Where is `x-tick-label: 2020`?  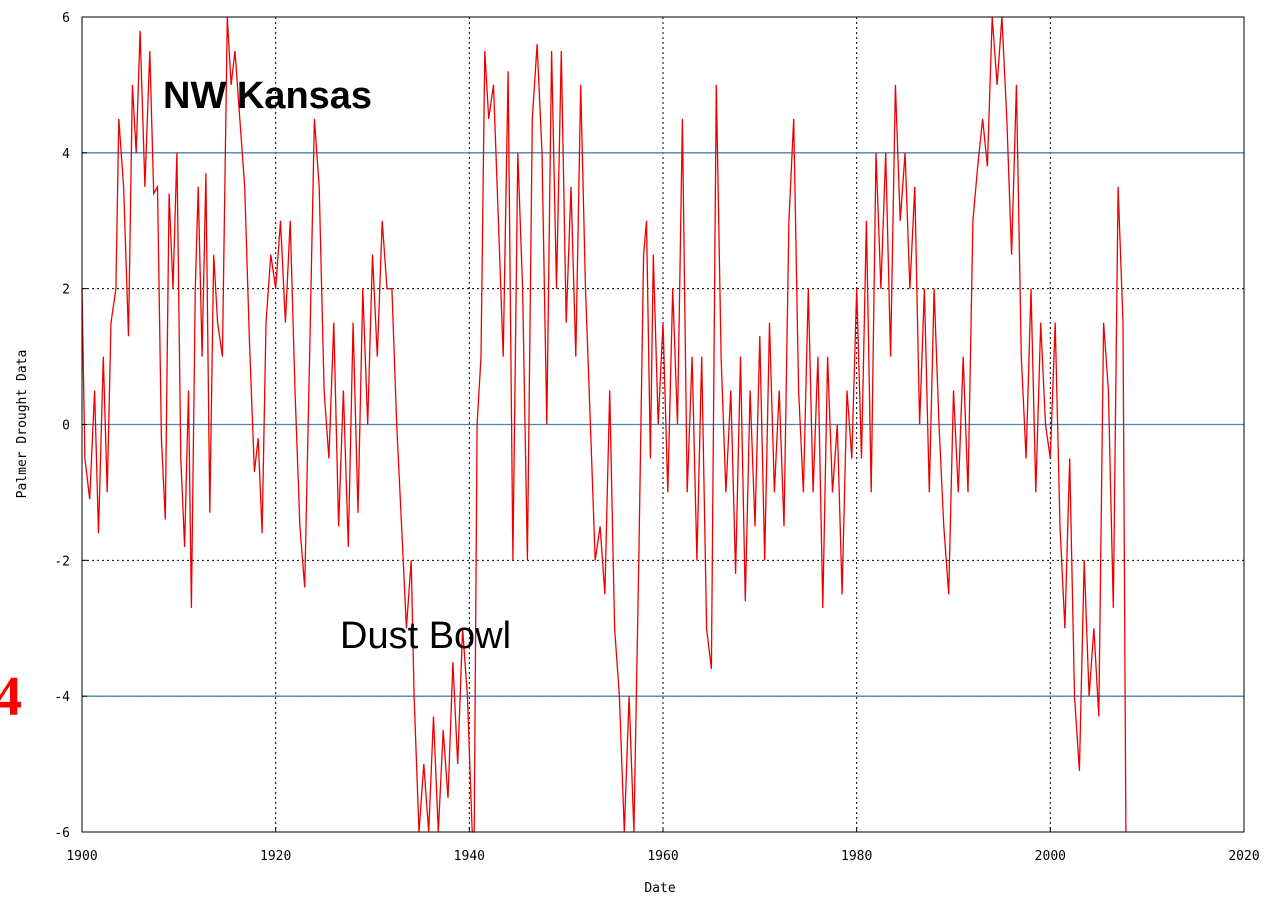
x-tick-label: 2020 is located at coordinates (1243, 856).